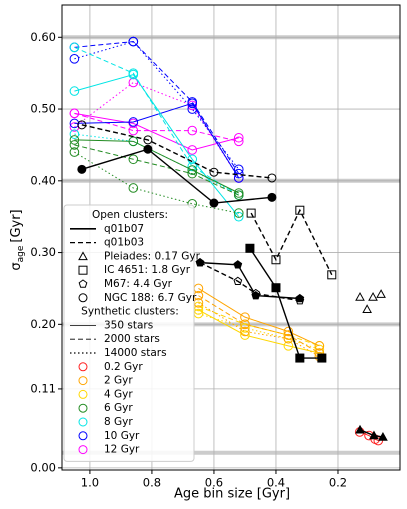 This screenshot has height=509, width=407. I want to click on y-tick-label: 0.40, so click(43, 180).